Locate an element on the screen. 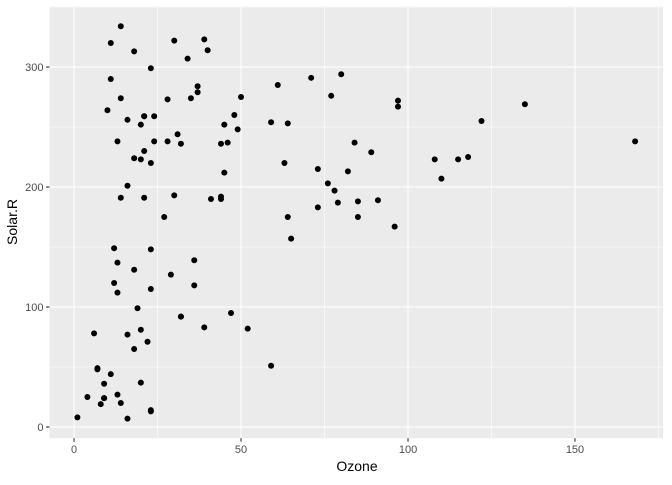 This screenshot has height=485, width=672. x-axis-label: Ozone is located at coordinates (356, 466).